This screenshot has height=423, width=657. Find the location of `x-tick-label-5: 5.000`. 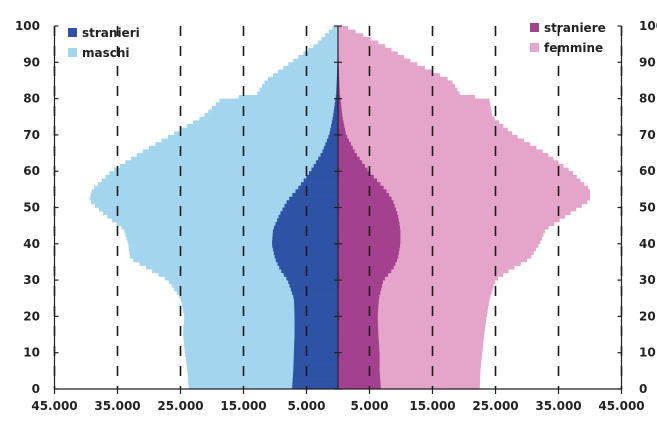

x-tick-label-5: 5.000 is located at coordinates (370, 406).